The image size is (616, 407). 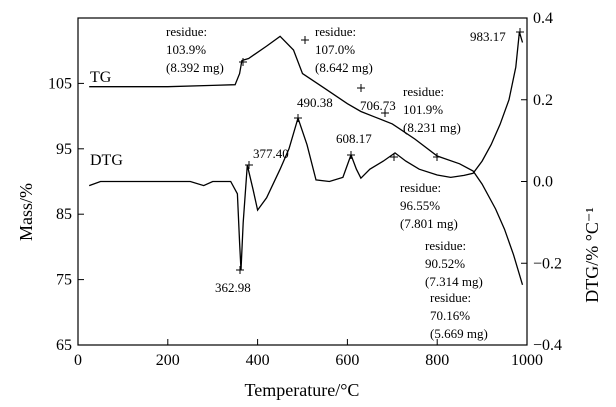 I want to click on y-axis-label: Mass/%, so click(x=26, y=212).